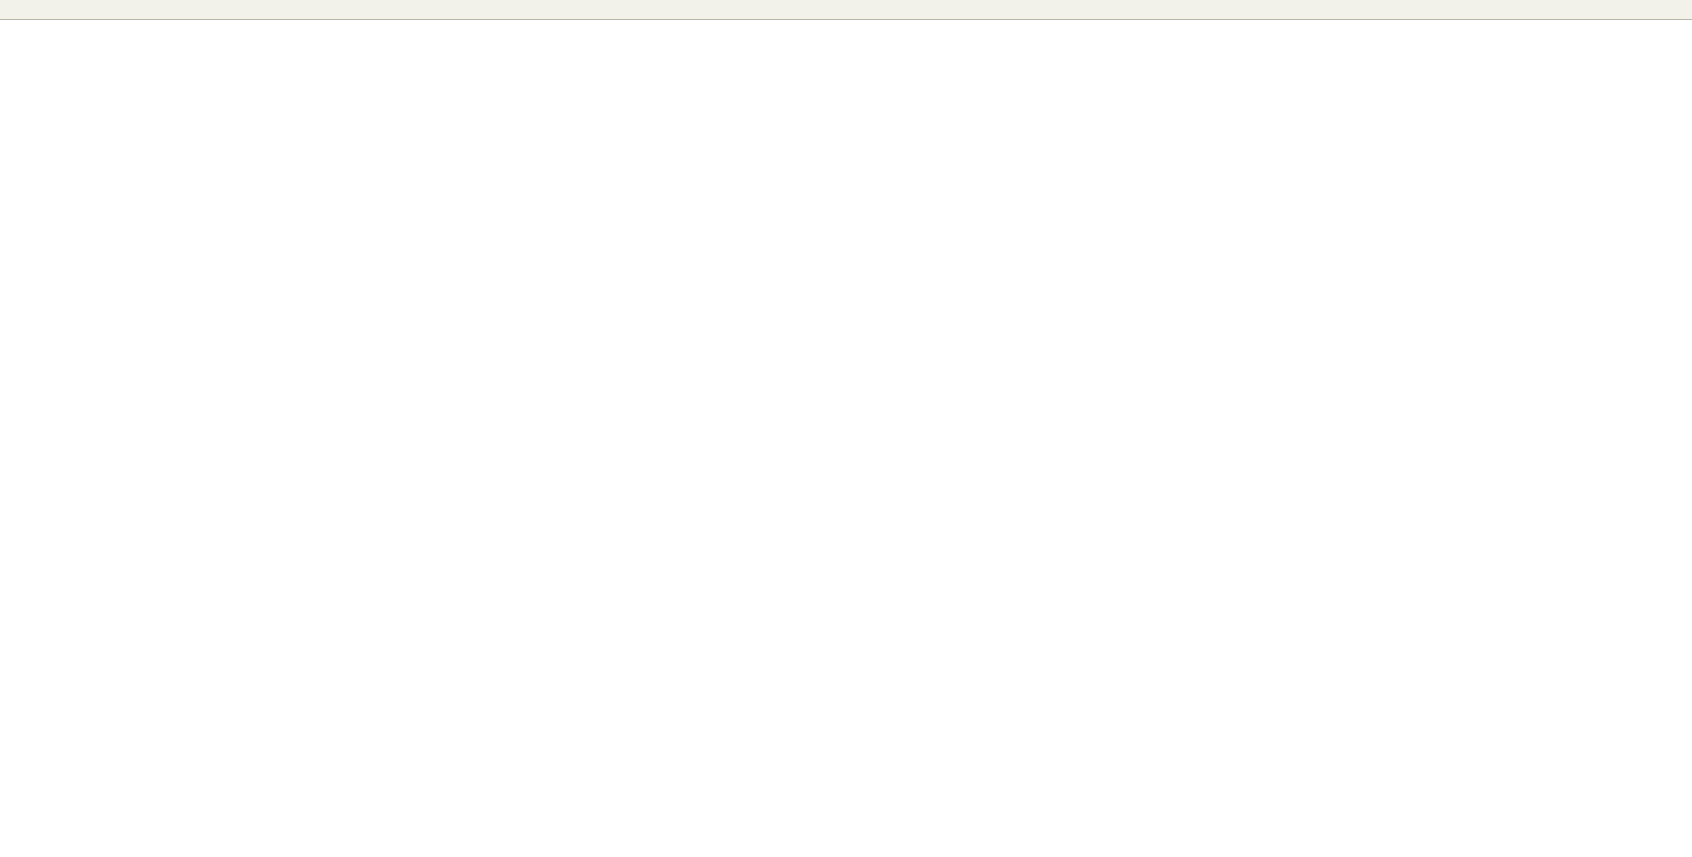 Image resolution: width=1692 pixels, height=857 pixels. I want to click on main-toolbar, so click(846, 10).